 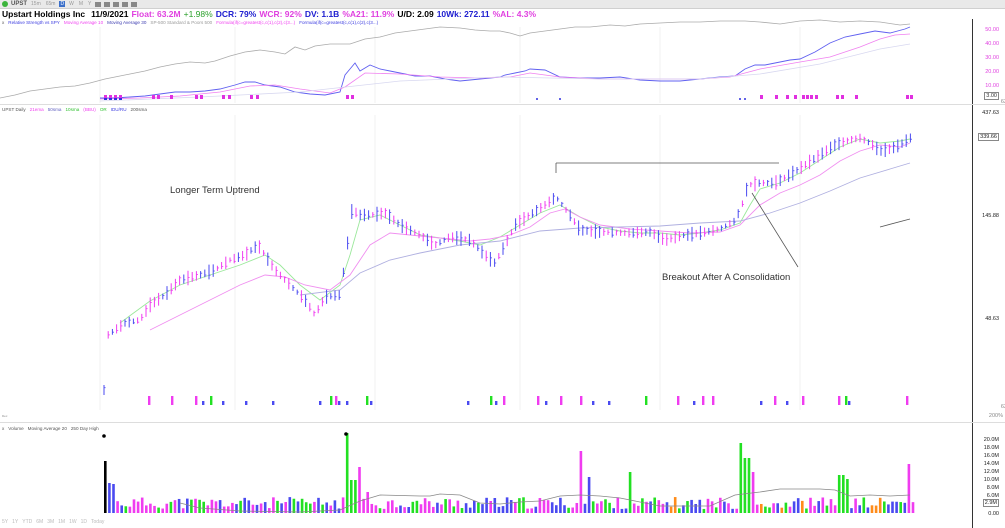 What do you see at coordinates (44, 14) in the screenshot?
I see `company-name: Upstart Holdings Inc` at bounding box center [44, 14].